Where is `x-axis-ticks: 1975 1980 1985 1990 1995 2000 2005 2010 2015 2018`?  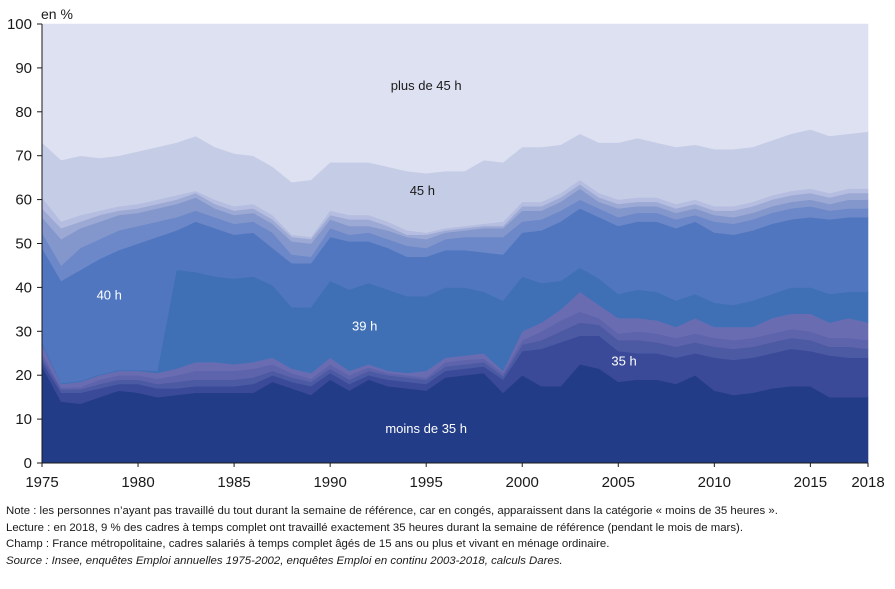 x-axis-ticks: 1975 1980 1985 1990 1995 2000 2005 2010 2015 2018 is located at coordinates (455, 477).